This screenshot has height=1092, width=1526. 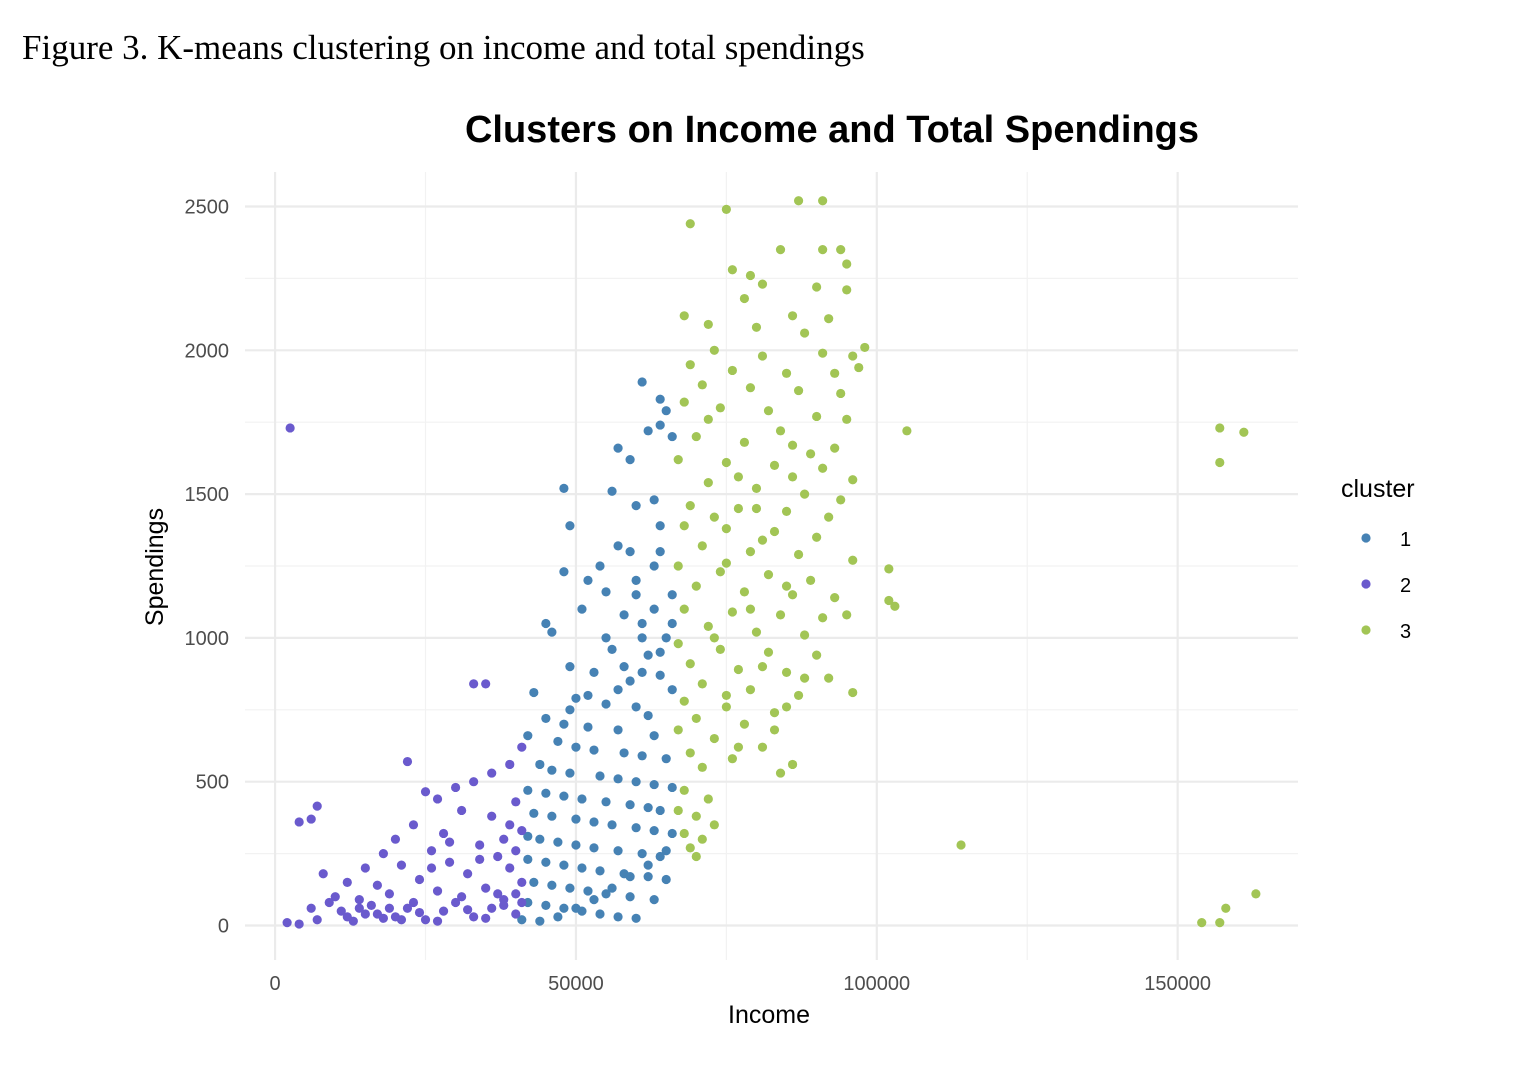 What do you see at coordinates (876, 984) in the screenshot?
I see `x-tick-label: 100000` at bounding box center [876, 984].